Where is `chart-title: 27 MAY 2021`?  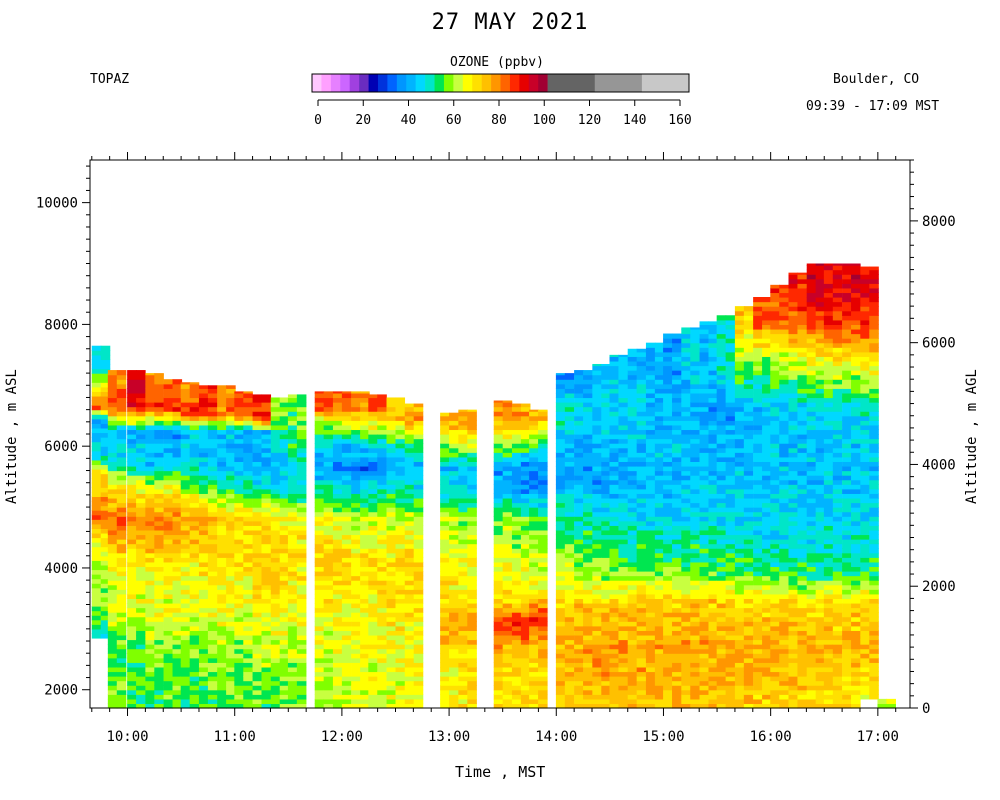 chart-title: 27 MAY 2021 is located at coordinates (510, 22).